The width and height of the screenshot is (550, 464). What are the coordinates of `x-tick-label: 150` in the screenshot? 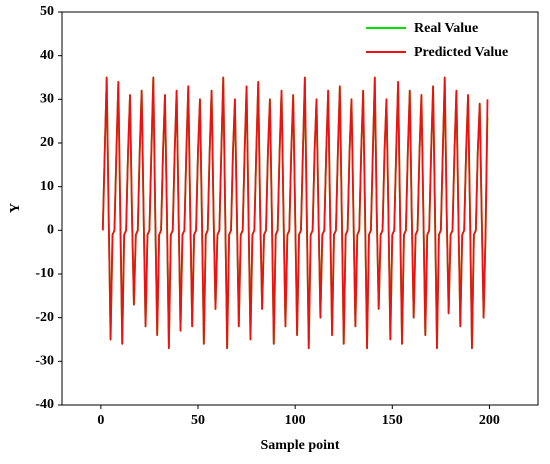 It's located at (392, 420).